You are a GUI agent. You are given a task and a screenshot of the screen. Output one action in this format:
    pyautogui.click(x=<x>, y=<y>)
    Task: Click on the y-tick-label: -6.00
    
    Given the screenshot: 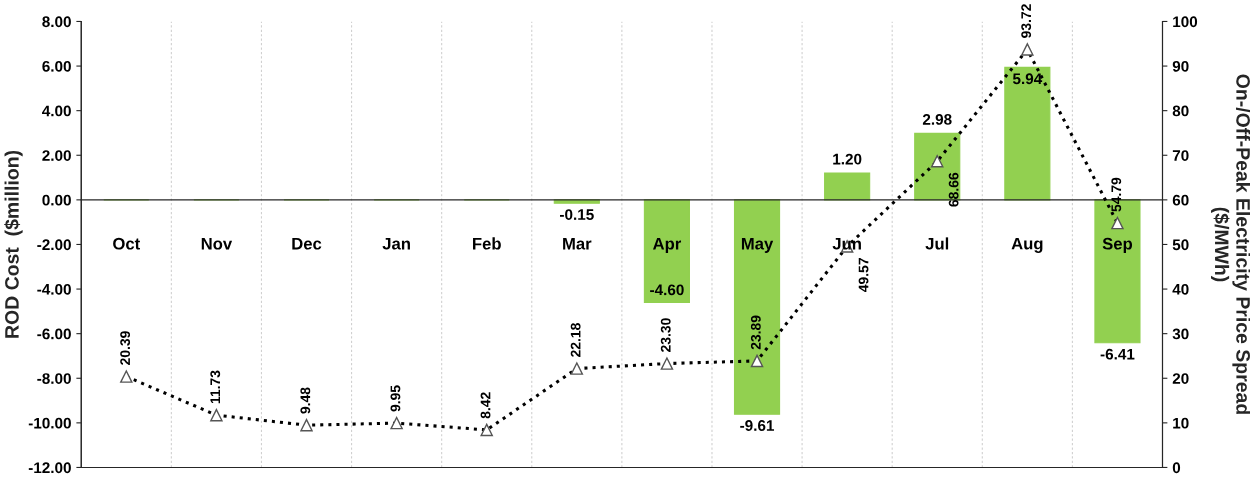 What is the action you would take?
    pyautogui.click(x=54, y=334)
    